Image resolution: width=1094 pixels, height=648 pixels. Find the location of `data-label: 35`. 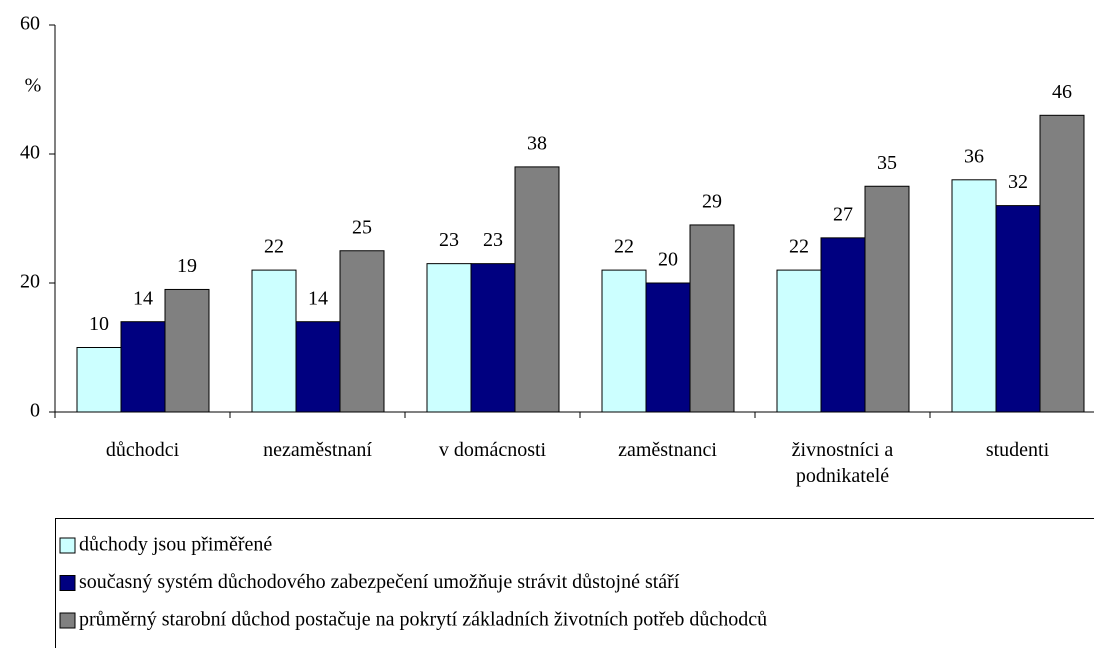

data-label: 35 is located at coordinates (887, 163).